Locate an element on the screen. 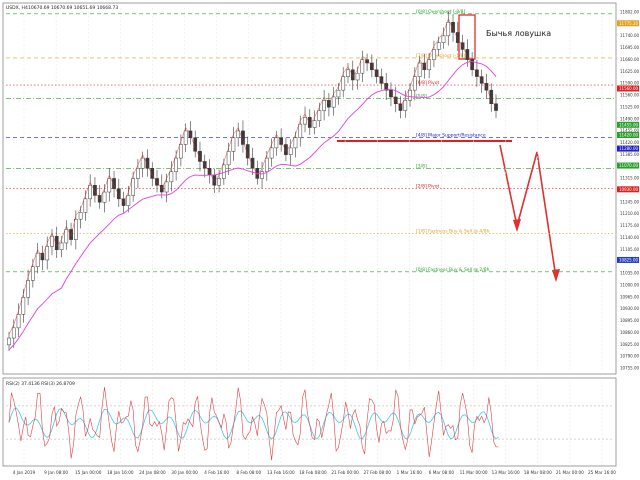 The width and height of the screenshot is (640, 480). y-tick-label: 11035.00 is located at coordinates (630, 273).